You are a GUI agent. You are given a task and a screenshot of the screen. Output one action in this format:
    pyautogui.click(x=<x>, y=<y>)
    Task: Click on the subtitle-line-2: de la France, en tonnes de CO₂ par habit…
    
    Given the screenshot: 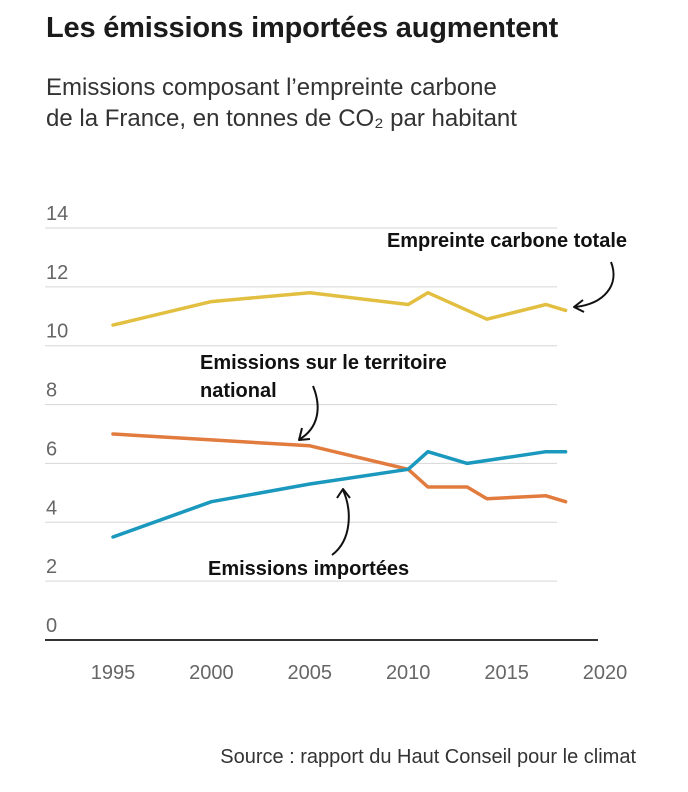 What is the action you would take?
    pyautogui.click(x=281, y=118)
    